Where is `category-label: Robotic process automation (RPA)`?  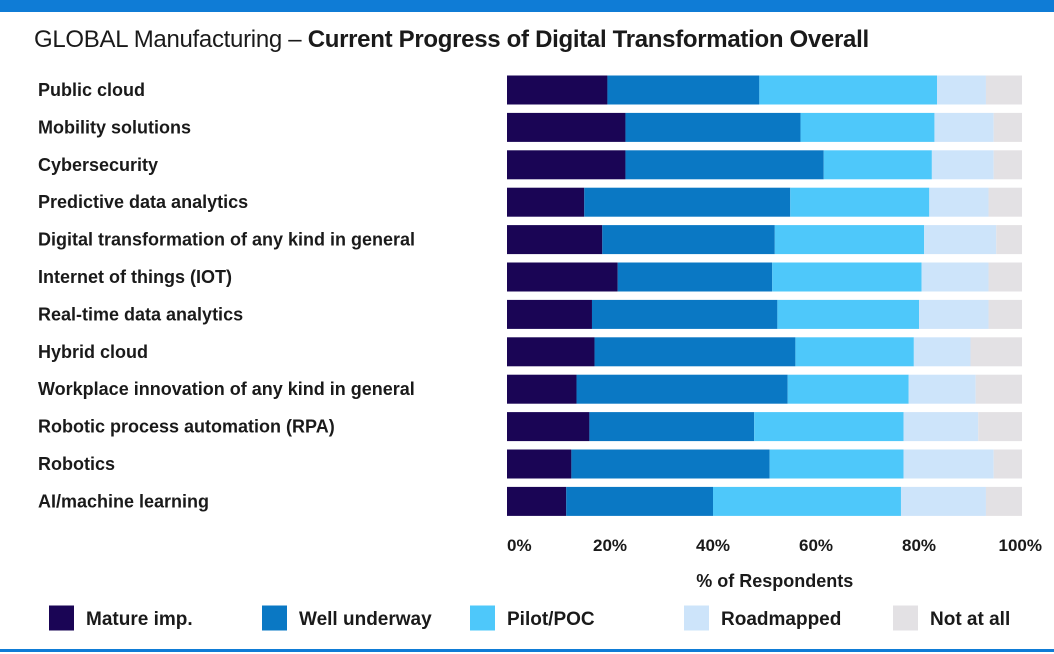
category-label: Robotic process automation (RPA) is located at coordinates (186, 427).